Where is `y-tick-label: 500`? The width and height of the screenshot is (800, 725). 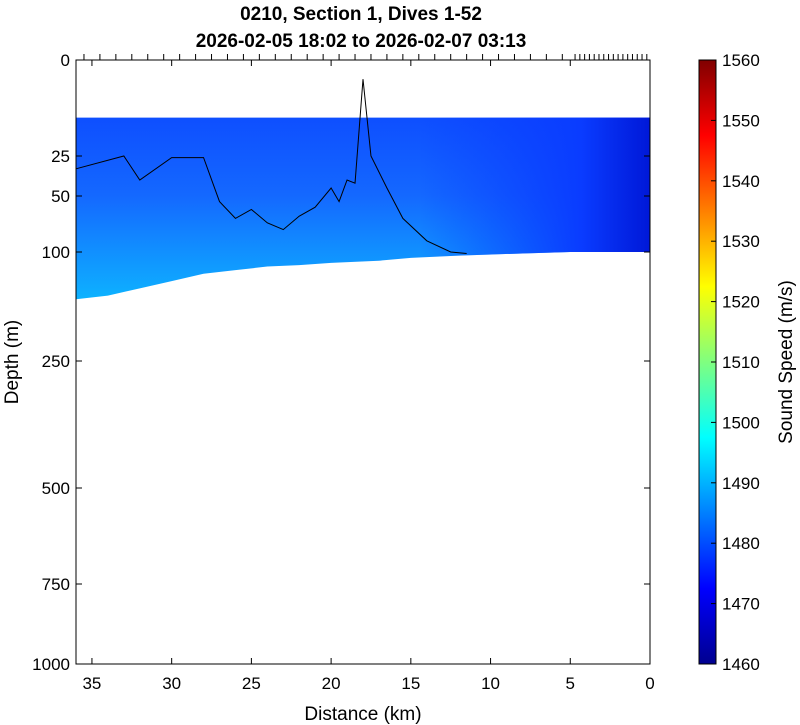
y-tick-label: 500 is located at coordinates (56, 488).